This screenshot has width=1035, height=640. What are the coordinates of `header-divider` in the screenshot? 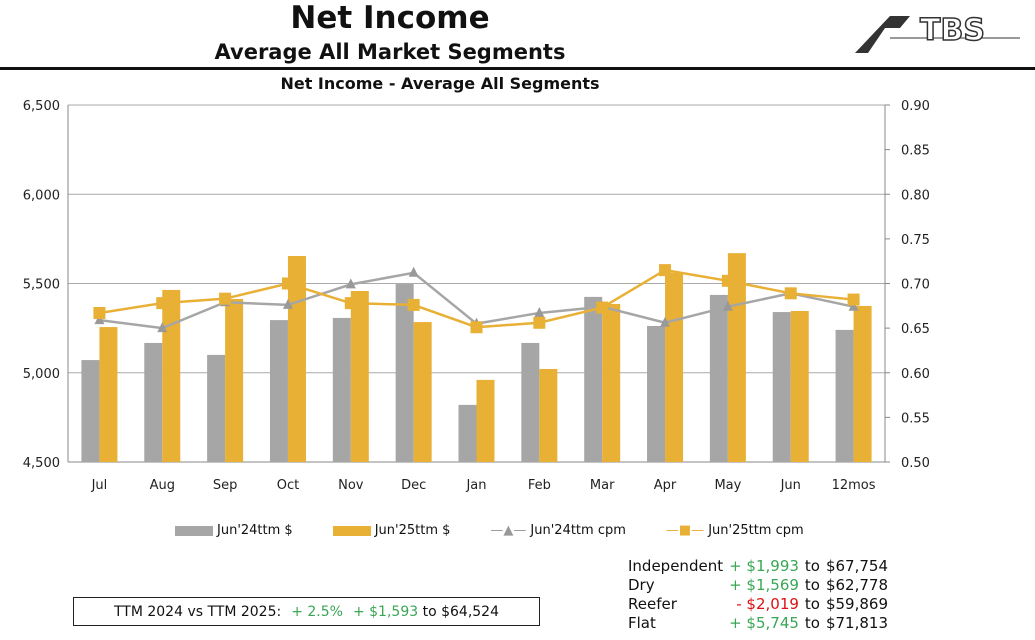 It's located at (517, 68).